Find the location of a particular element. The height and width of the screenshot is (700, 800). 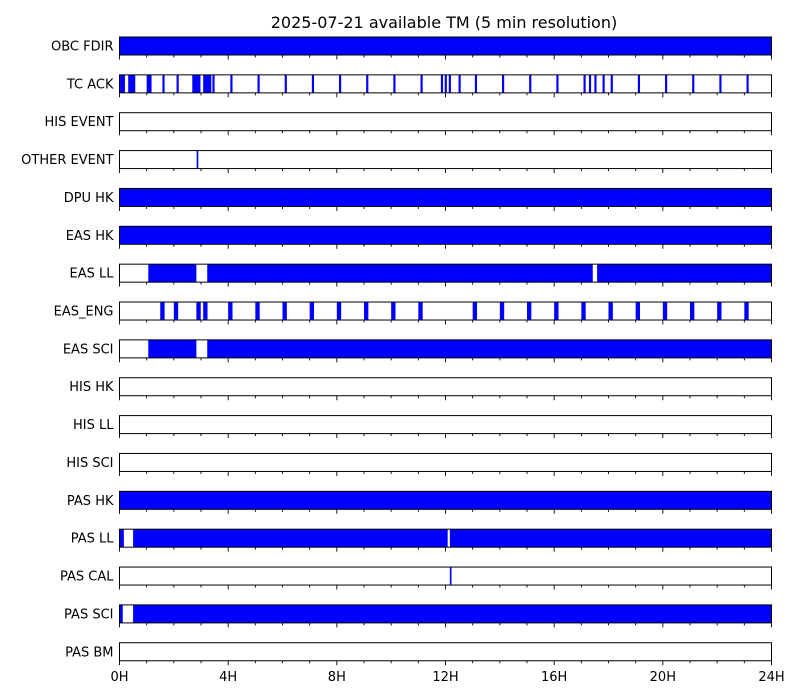

x-tick-label: 12H is located at coordinates (445, 677).